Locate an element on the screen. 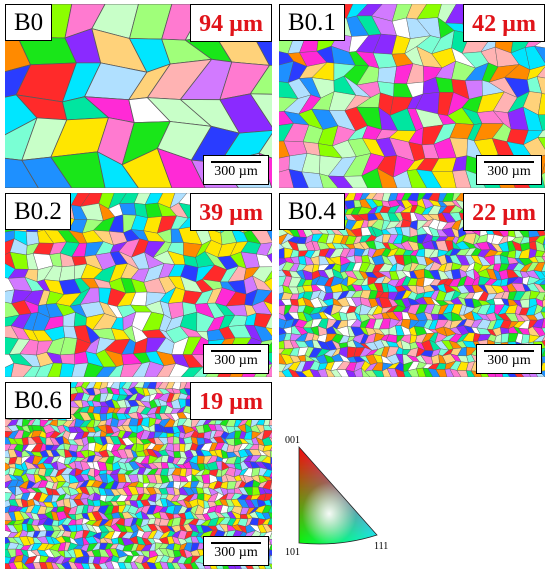 The height and width of the screenshot is (574, 550). sample-label: B0.6 is located at coordinates (38, 400).